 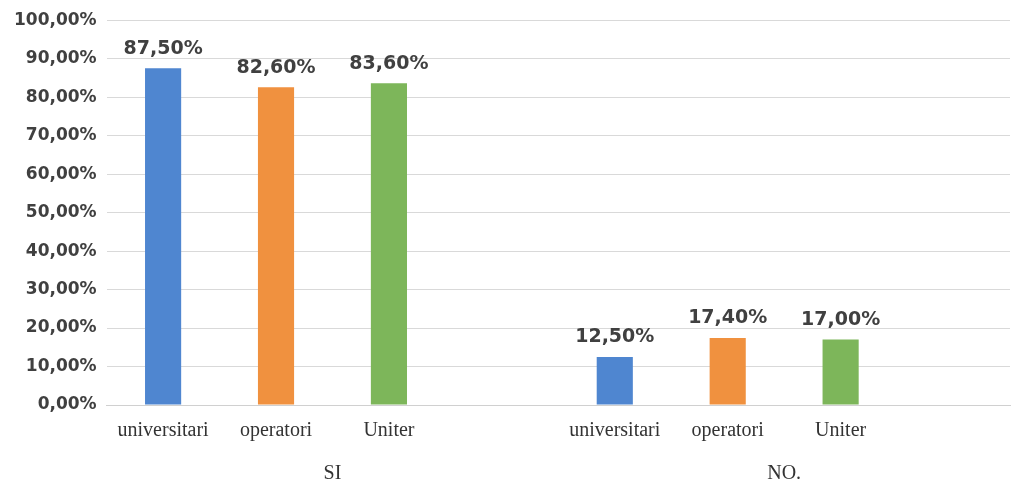 I want to click on y-tick-label: 70,00%, so click(x=61, y=134).